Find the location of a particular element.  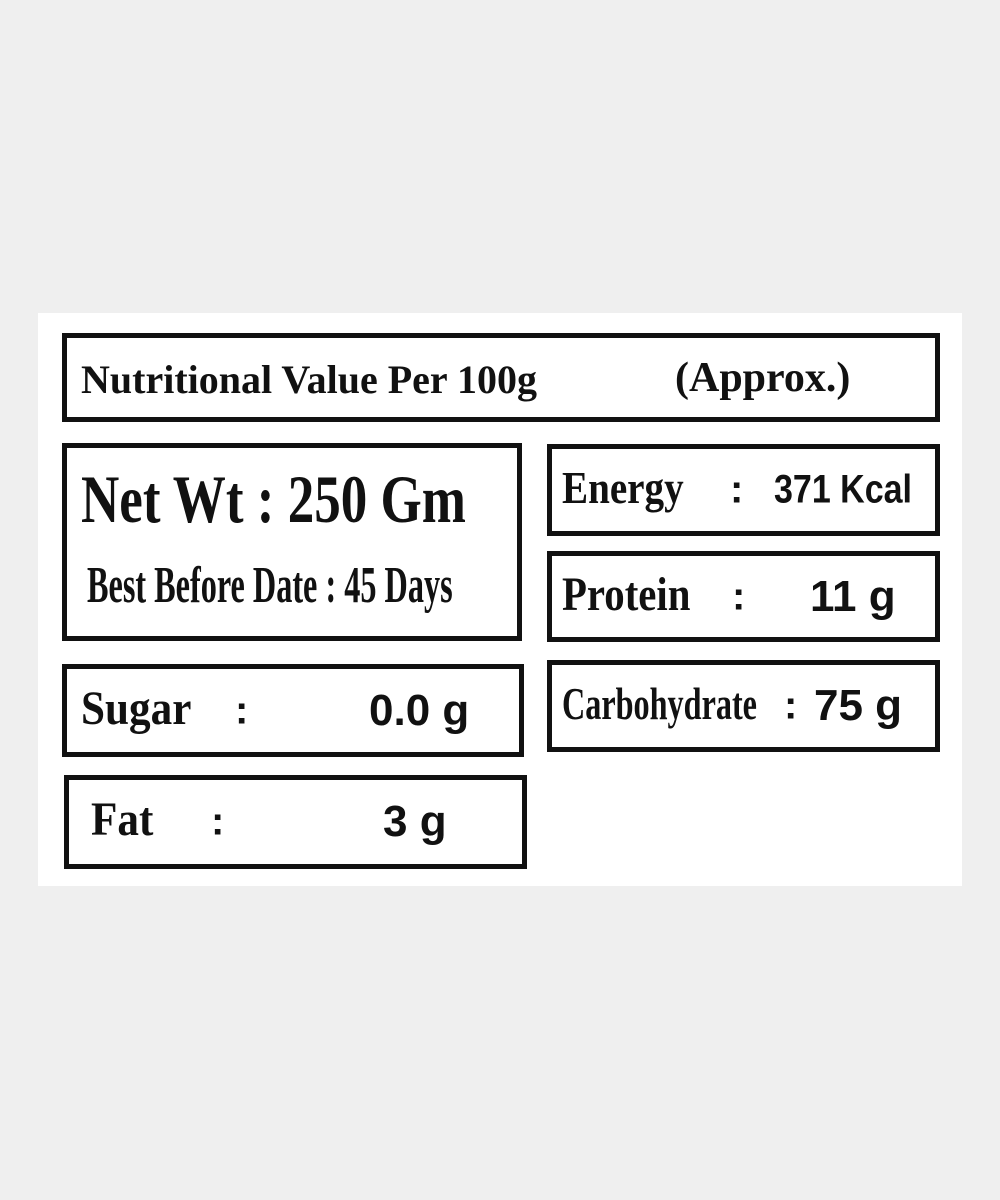

best-before: Best Before Date : 45 Days is located at coordinates (270, 585).